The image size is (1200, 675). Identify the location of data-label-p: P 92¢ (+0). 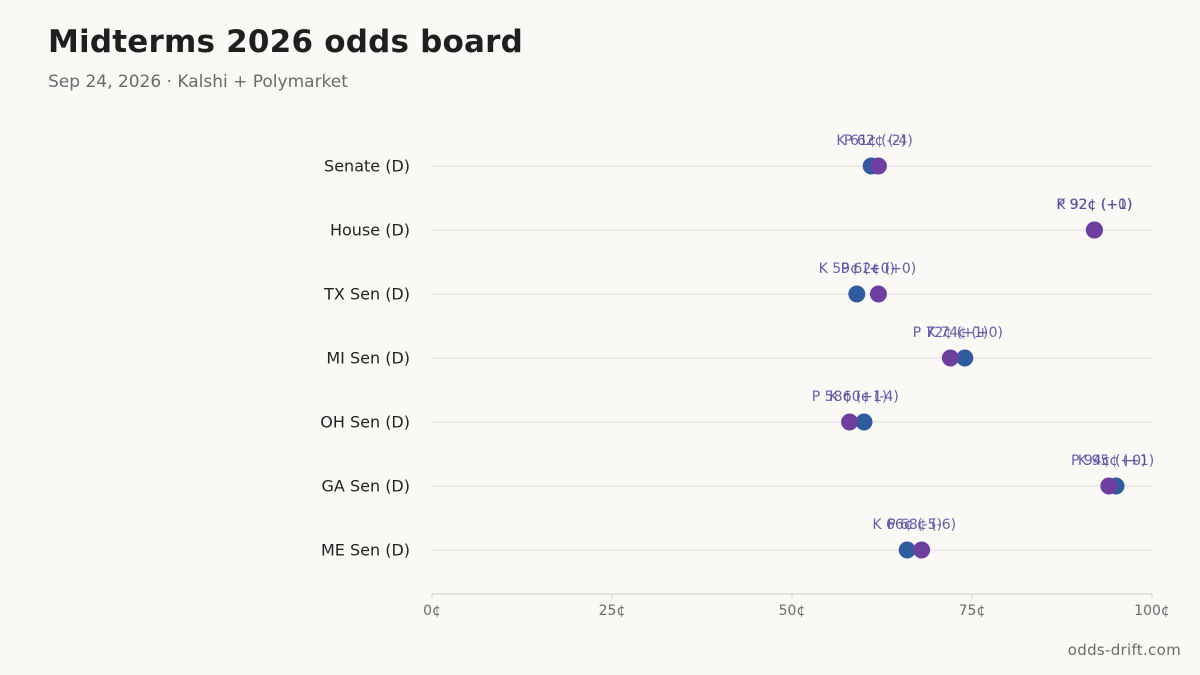
(1095, 205).